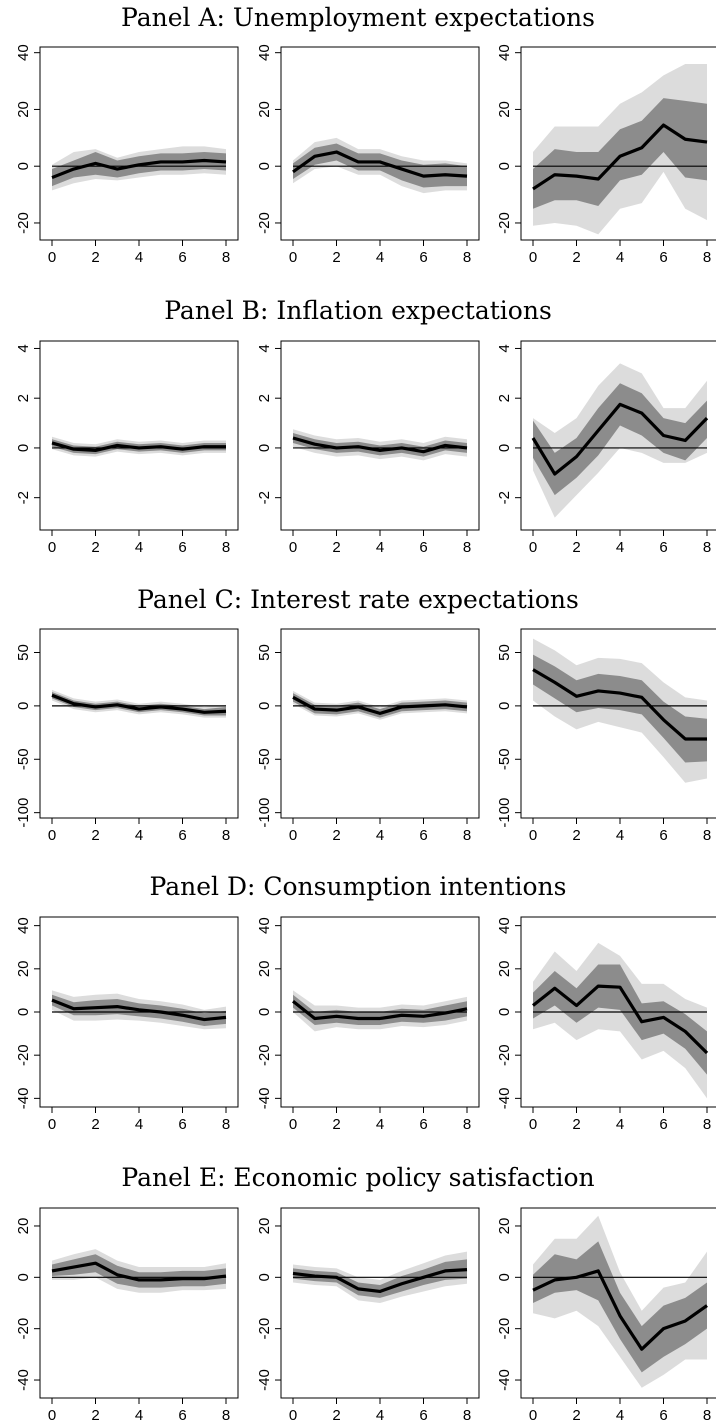 This screenshot has height=1421, width=716. I want to click on panel-b-plot-3-x-tick-label: 2, so click(576, 547).